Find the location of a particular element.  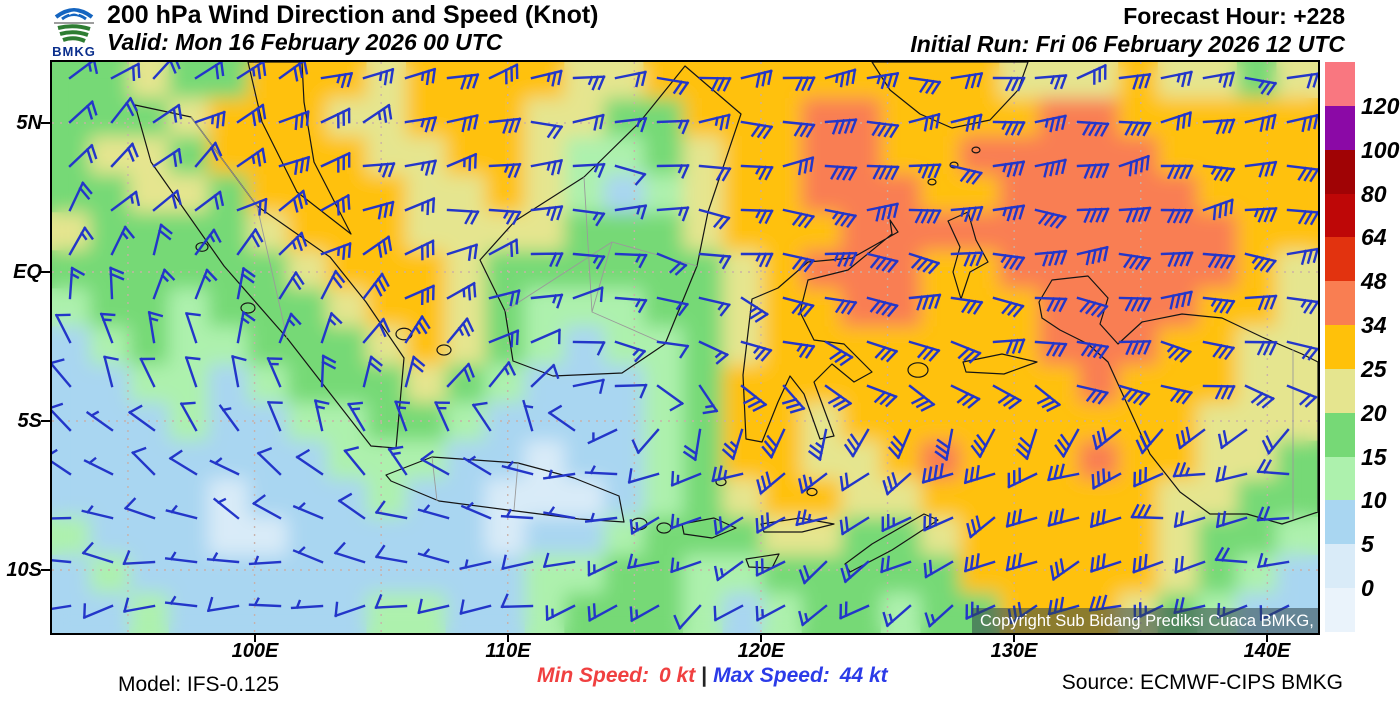

valid-time-label: Valid: Mon 16 February 2026 00 UTC is located at coordinates (305, 42).